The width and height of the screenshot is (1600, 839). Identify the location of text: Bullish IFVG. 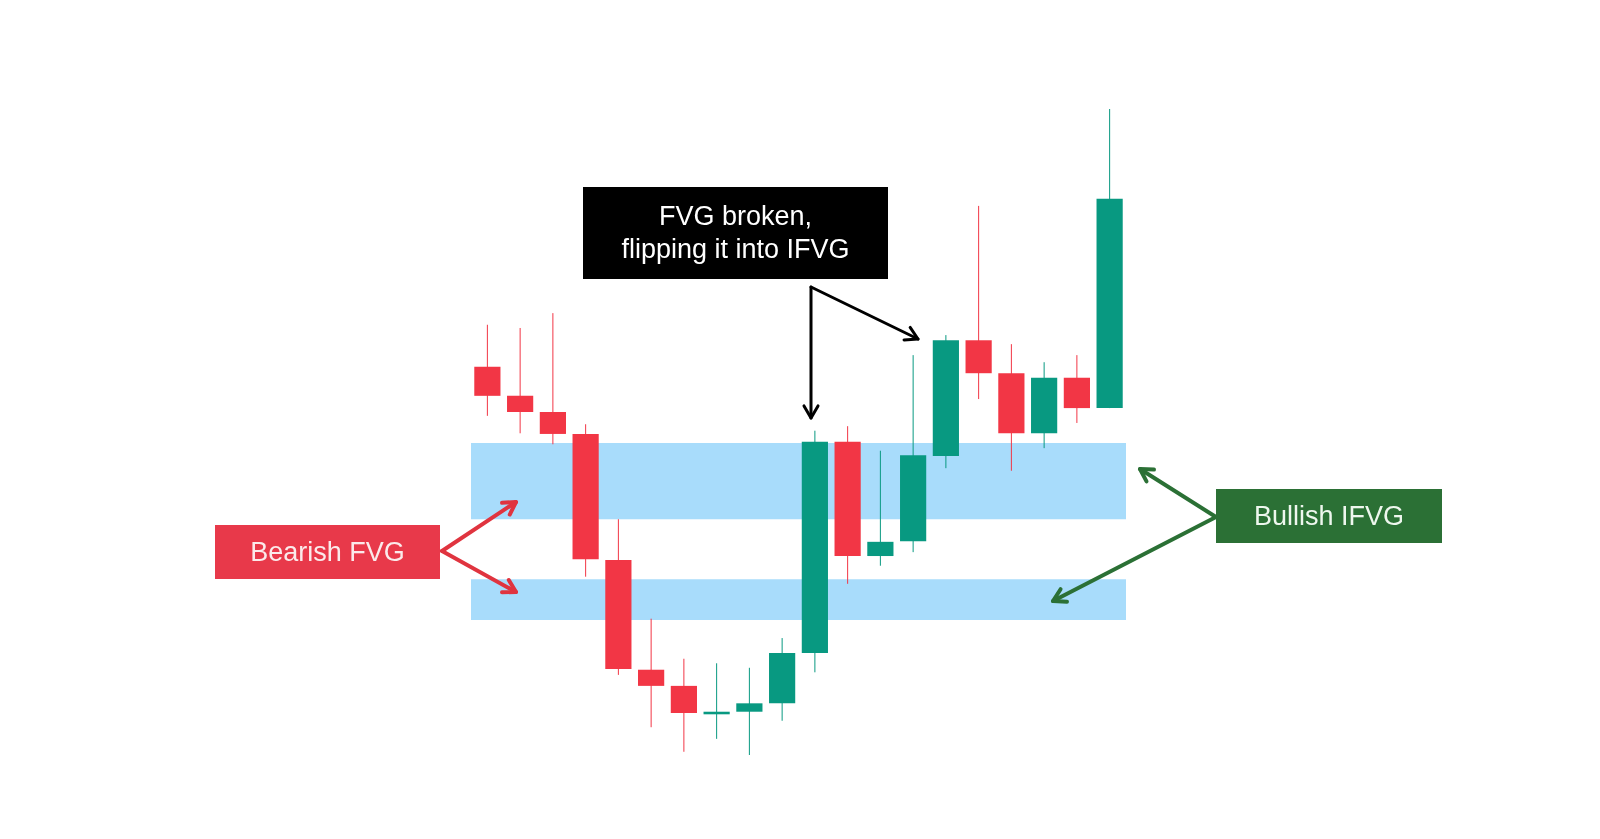
(1329, 516).